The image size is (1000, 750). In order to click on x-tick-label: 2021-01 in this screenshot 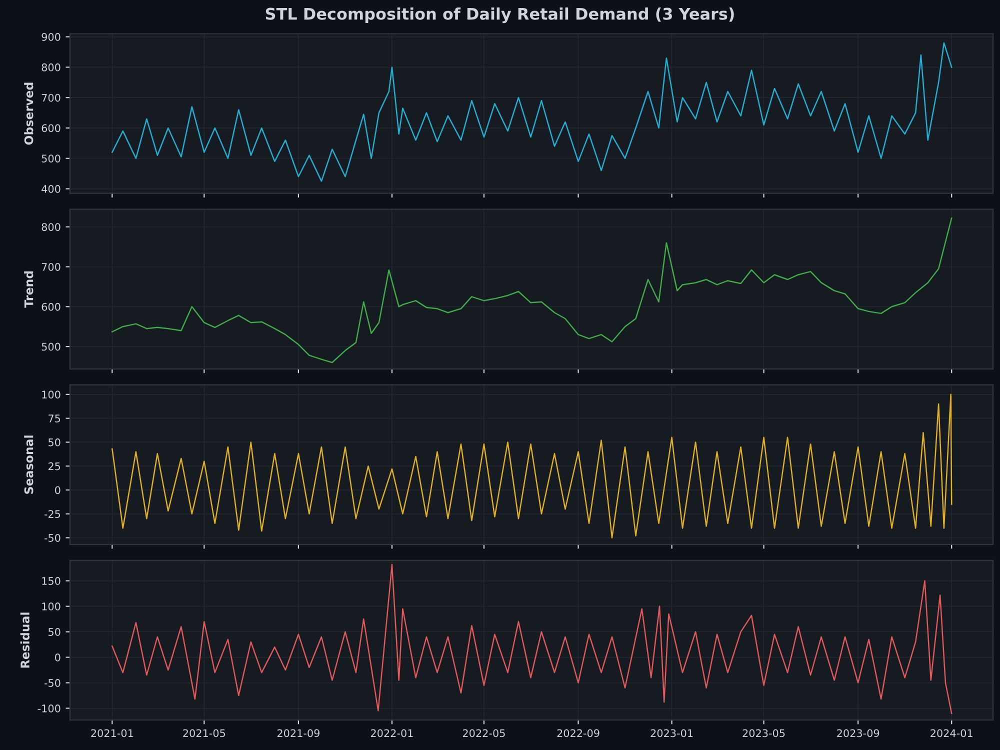, I will do `click(112, 733)`.